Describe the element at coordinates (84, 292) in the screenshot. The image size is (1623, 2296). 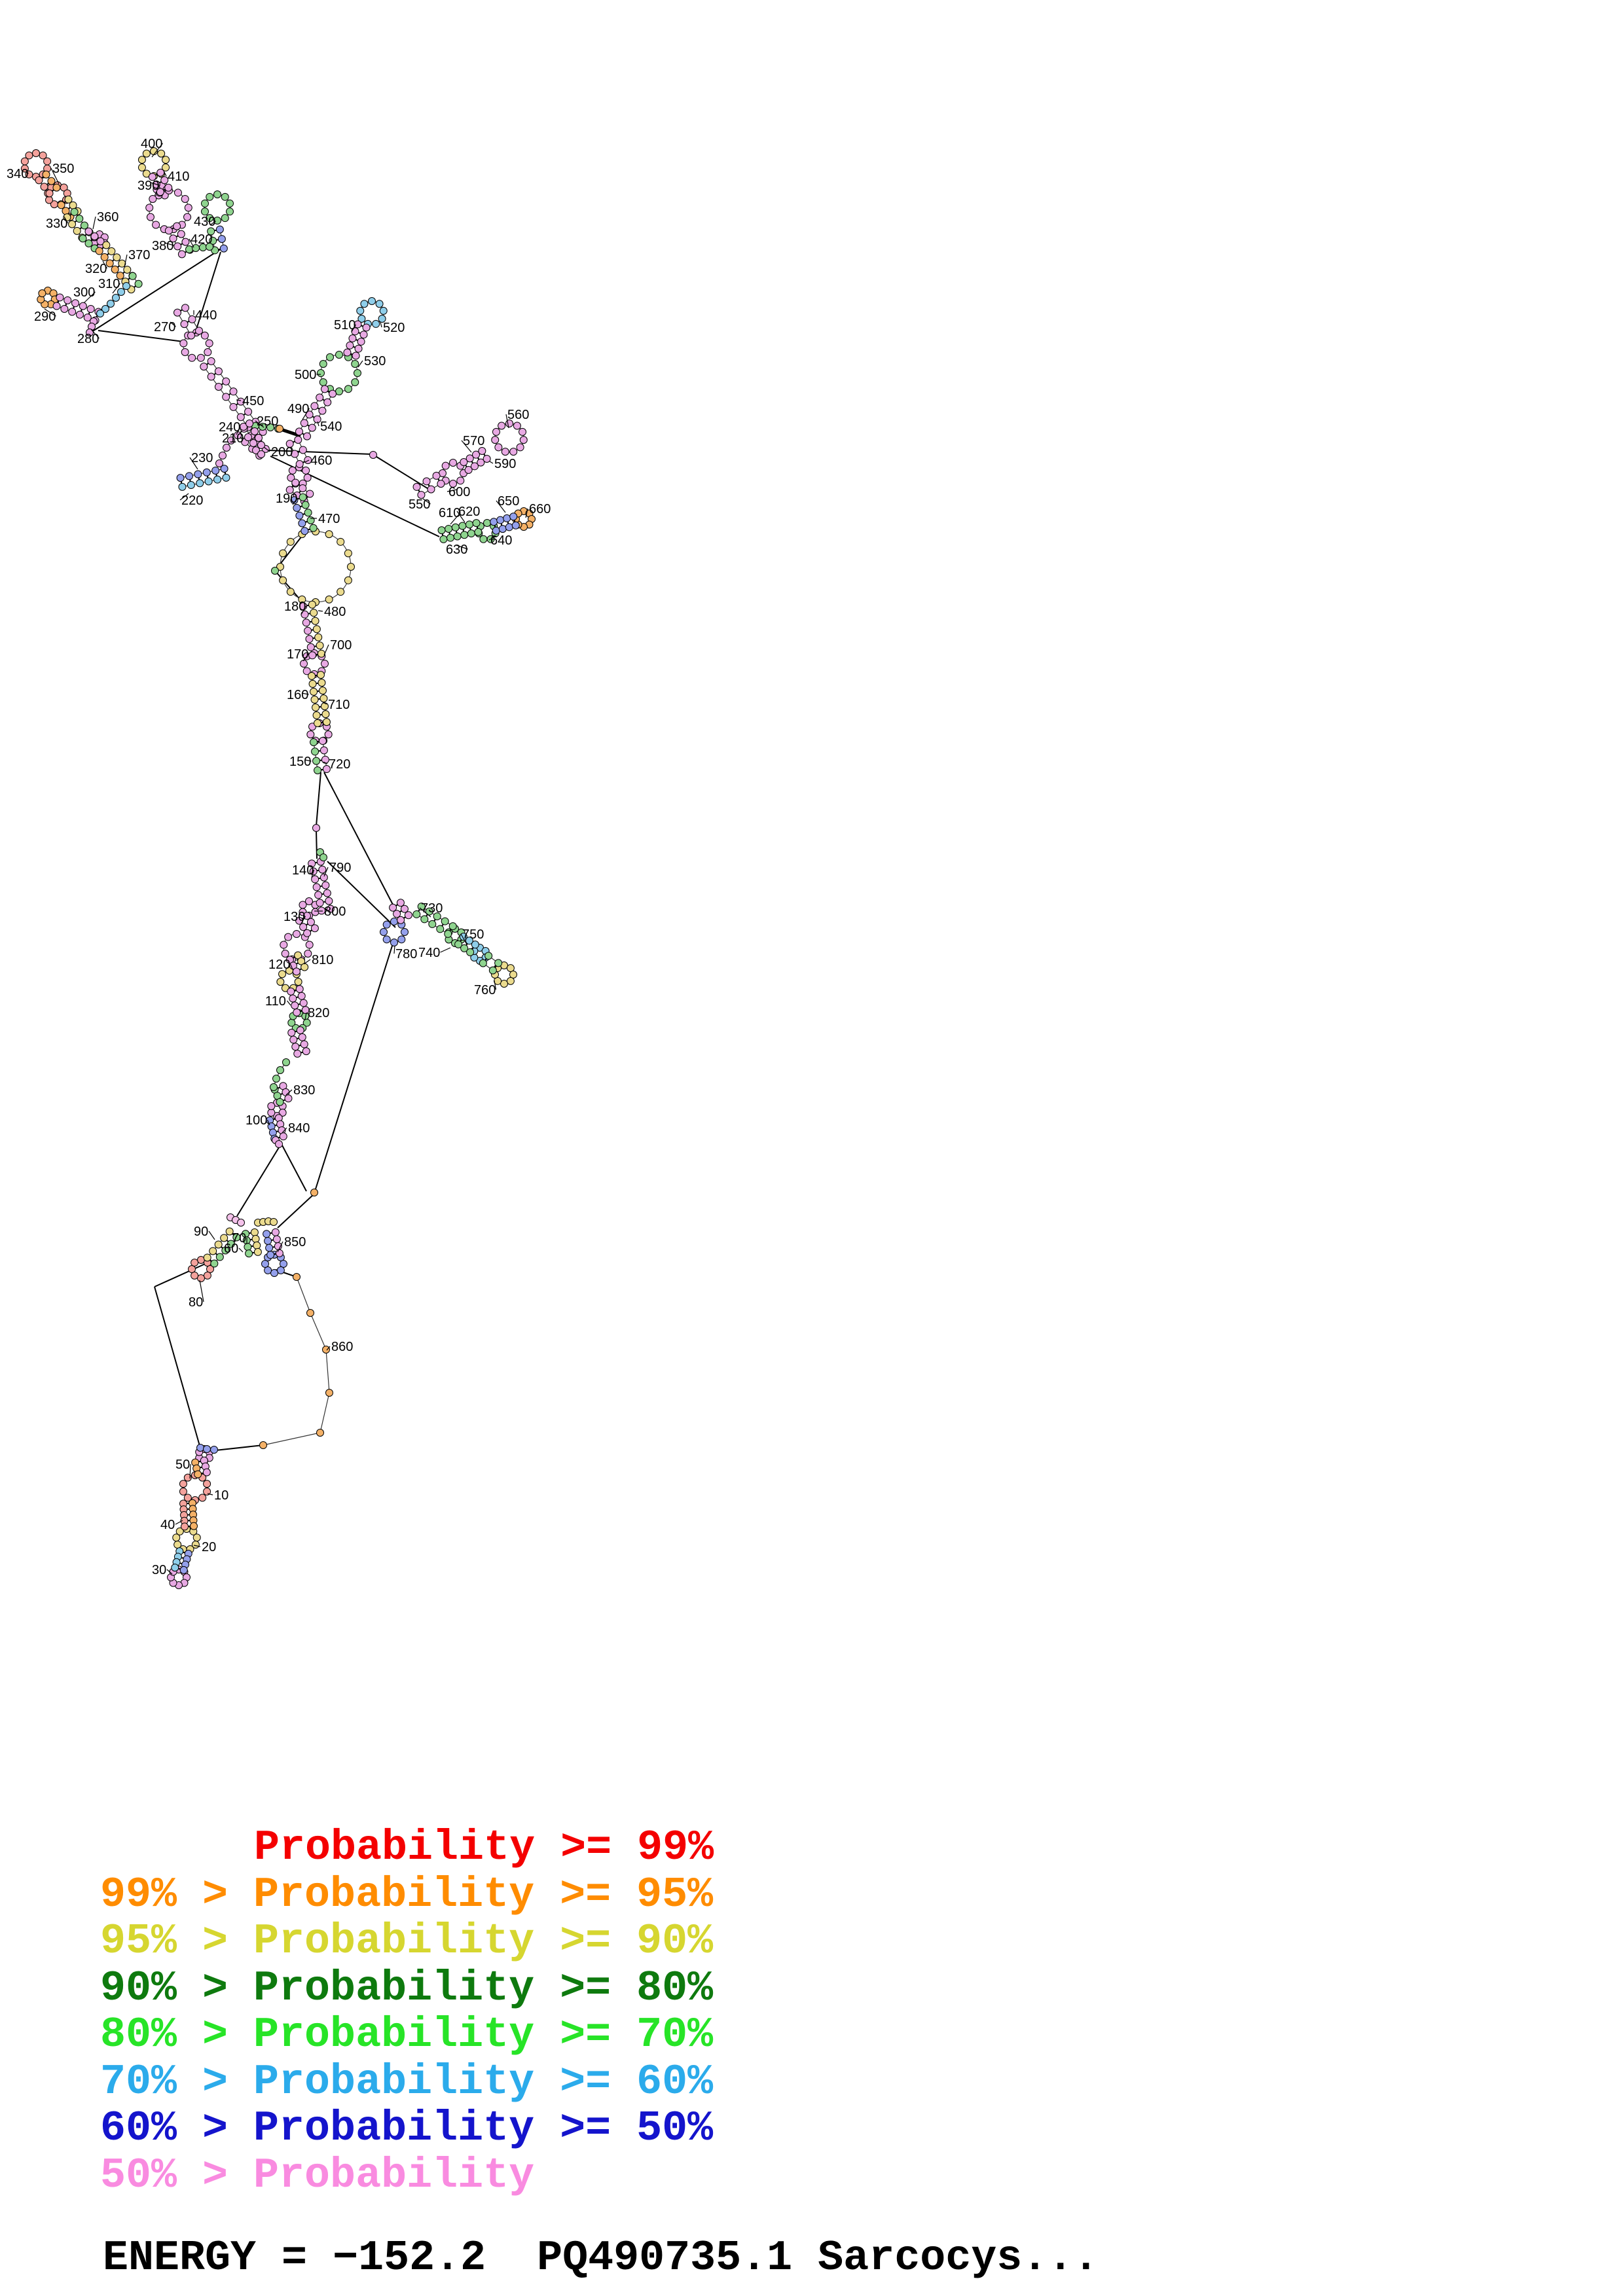
I see `residue-number-label: 300` at that location.